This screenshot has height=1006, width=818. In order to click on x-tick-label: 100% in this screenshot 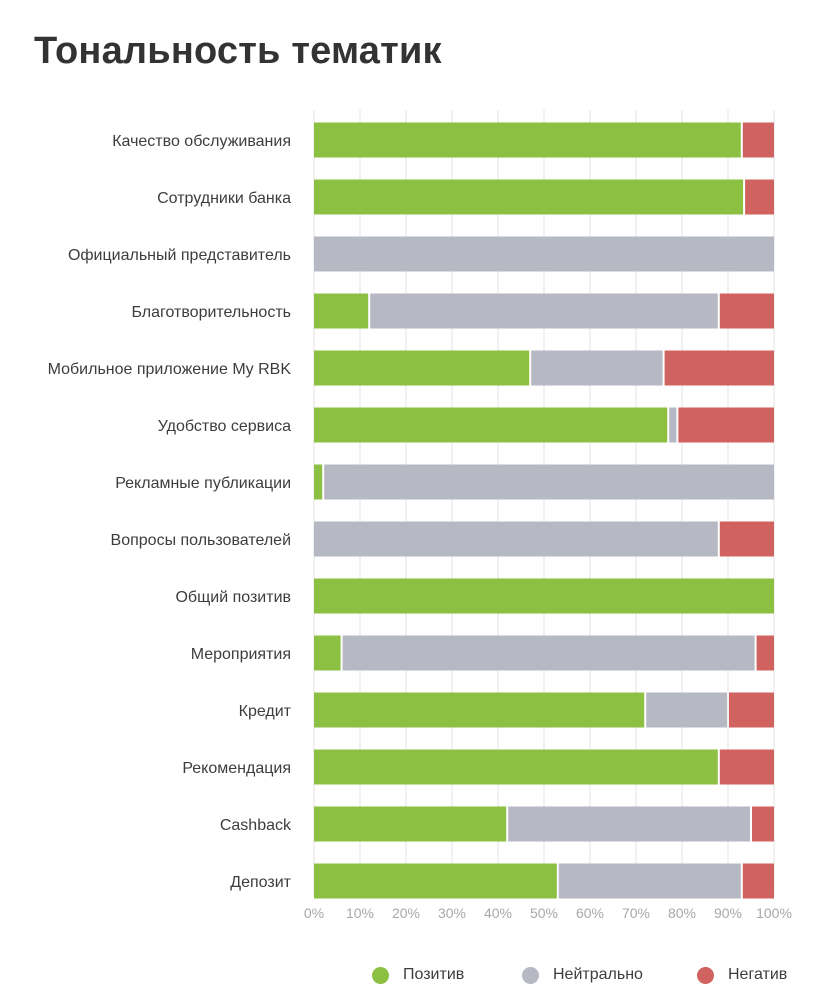, I will do `click(774, 913)`.